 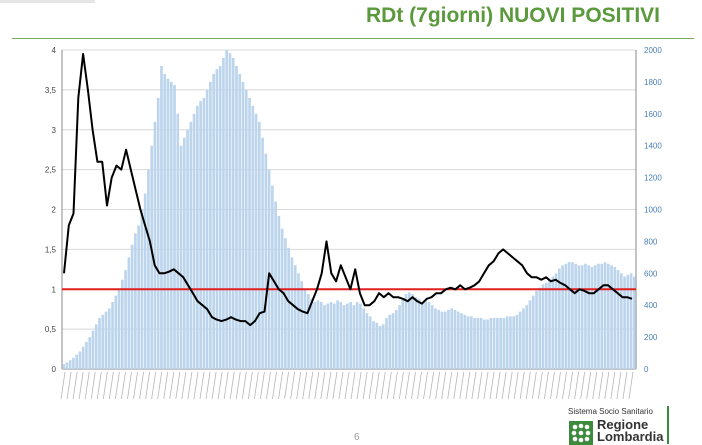 What do you see at coordinates (51, 90) in the screenshot?
I see `left-tick-label: 3,5` at bounding box center [51, 90].